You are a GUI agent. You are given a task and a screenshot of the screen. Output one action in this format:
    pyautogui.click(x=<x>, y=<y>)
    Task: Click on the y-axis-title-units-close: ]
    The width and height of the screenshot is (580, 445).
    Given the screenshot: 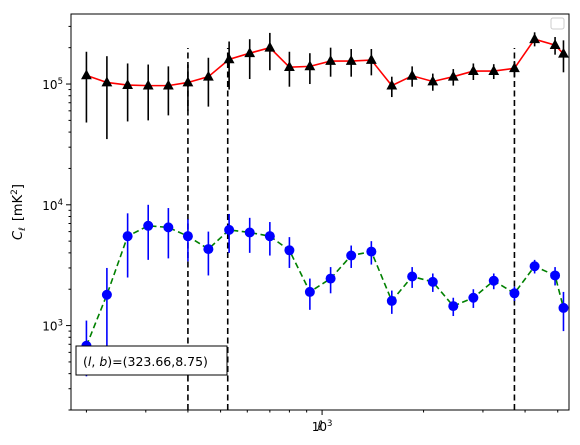 What is the action you would take?
    pyautogui.click(x=18, y=186)
    